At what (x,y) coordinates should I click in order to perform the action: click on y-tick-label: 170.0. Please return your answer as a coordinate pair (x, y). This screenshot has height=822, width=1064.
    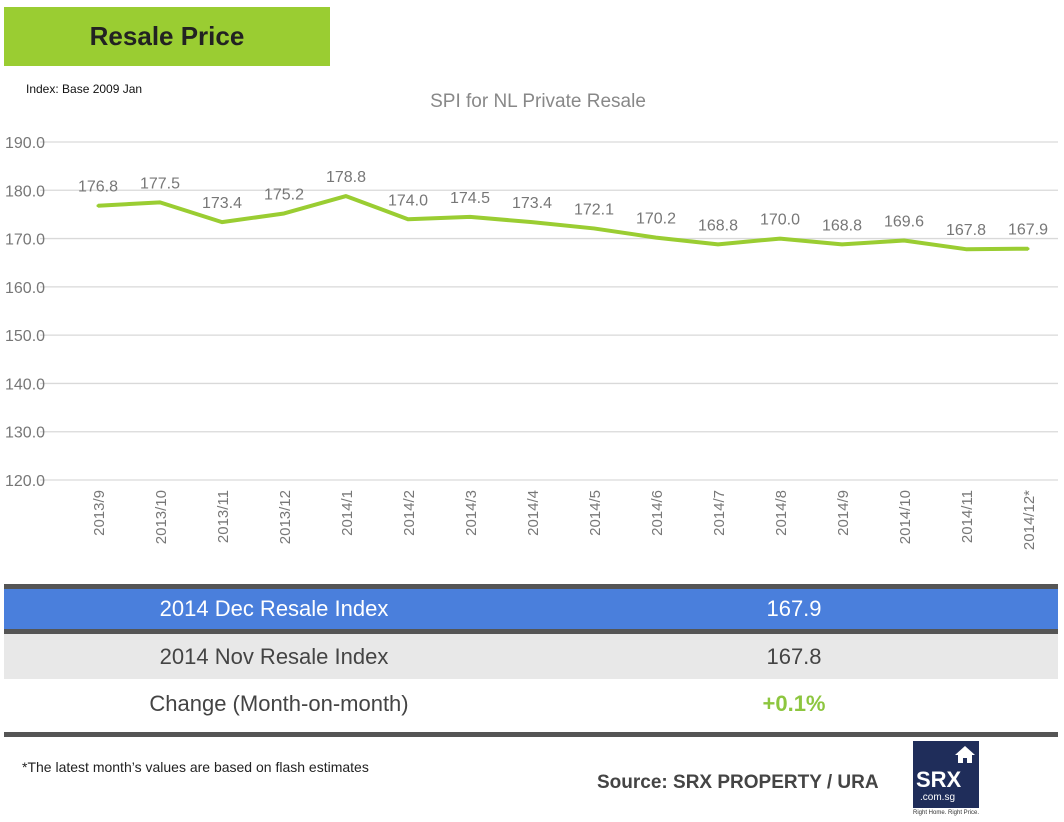
    Looking at the image, I should click on (25, 240).